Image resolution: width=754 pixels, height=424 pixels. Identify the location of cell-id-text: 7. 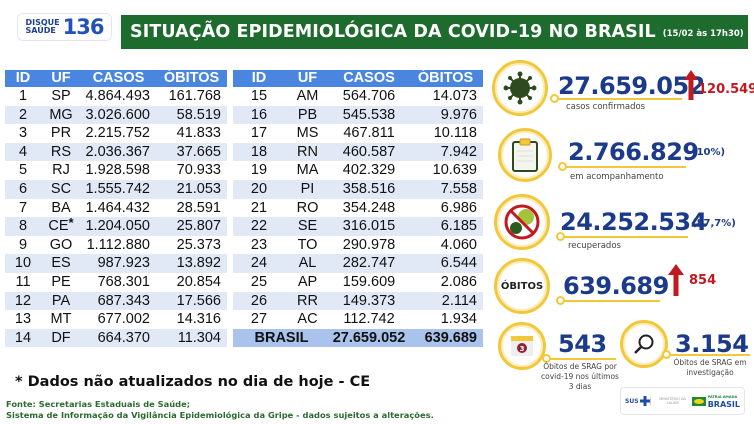
(23, 207).